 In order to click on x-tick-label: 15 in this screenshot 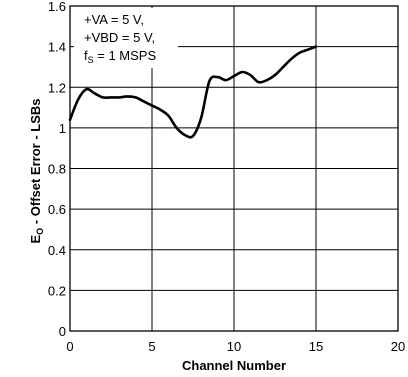, I will do `click(316, 346)`.